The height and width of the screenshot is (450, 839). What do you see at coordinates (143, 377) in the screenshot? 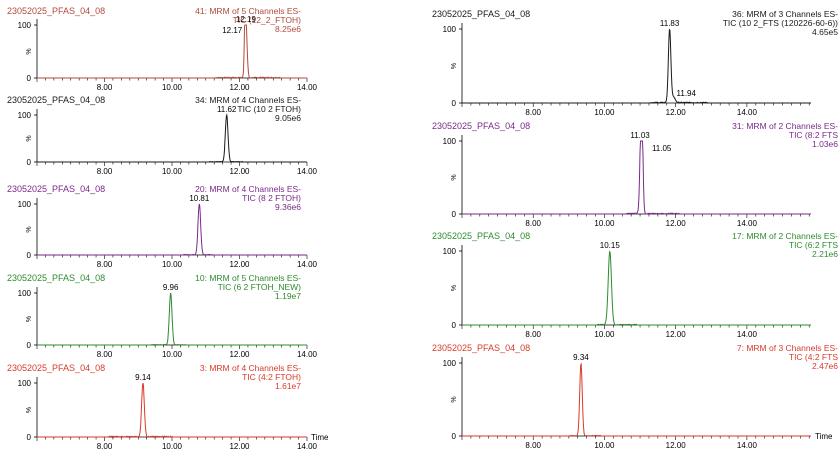
I see `peak-label: 9.14` at bounding box center [143, 377].